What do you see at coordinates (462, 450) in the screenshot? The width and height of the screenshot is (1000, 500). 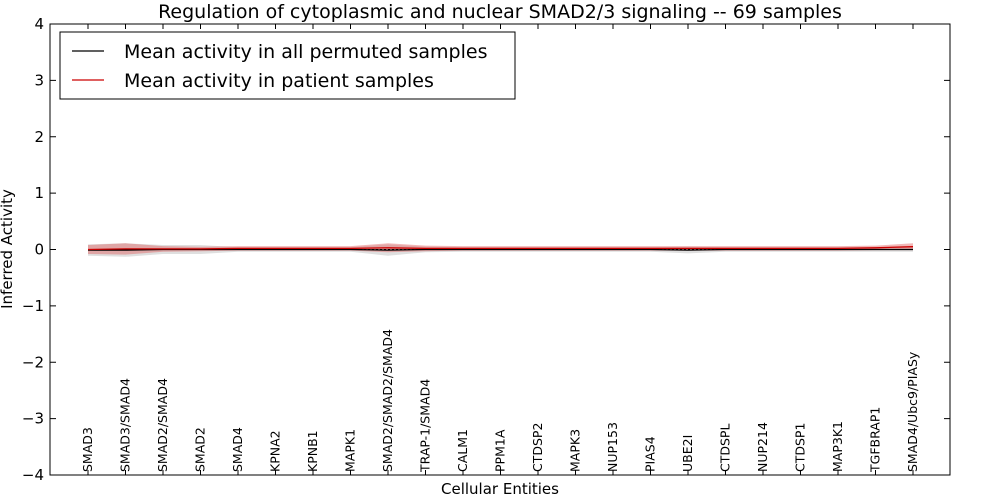 I see `x-tick-label: CALM1` at bounding box center [462, 450].